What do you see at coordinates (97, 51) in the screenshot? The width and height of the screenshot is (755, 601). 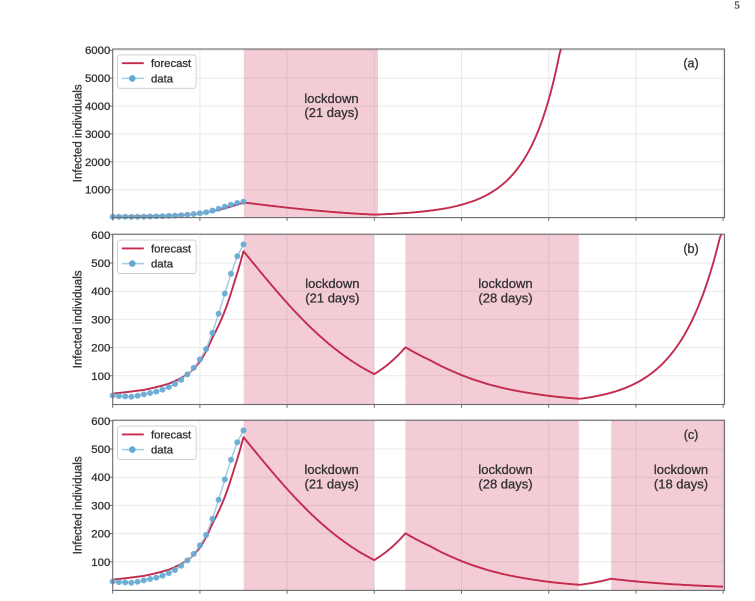 I see `svg-text: 6000` at bounding box center [97, 51].